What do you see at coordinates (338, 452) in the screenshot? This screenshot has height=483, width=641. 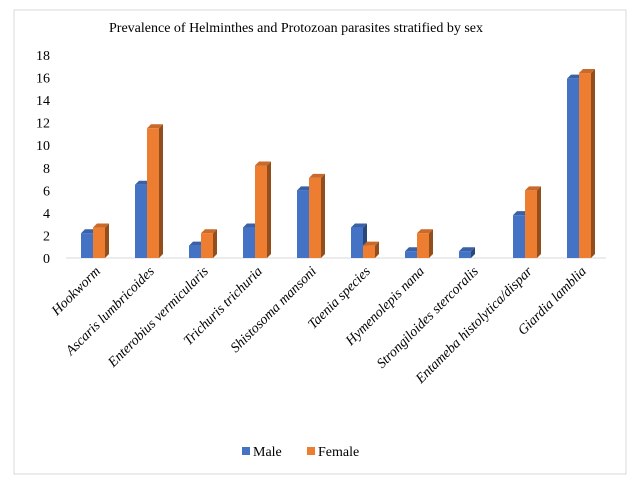 I see `legend-label: Female` at bounding box center [338, 452].